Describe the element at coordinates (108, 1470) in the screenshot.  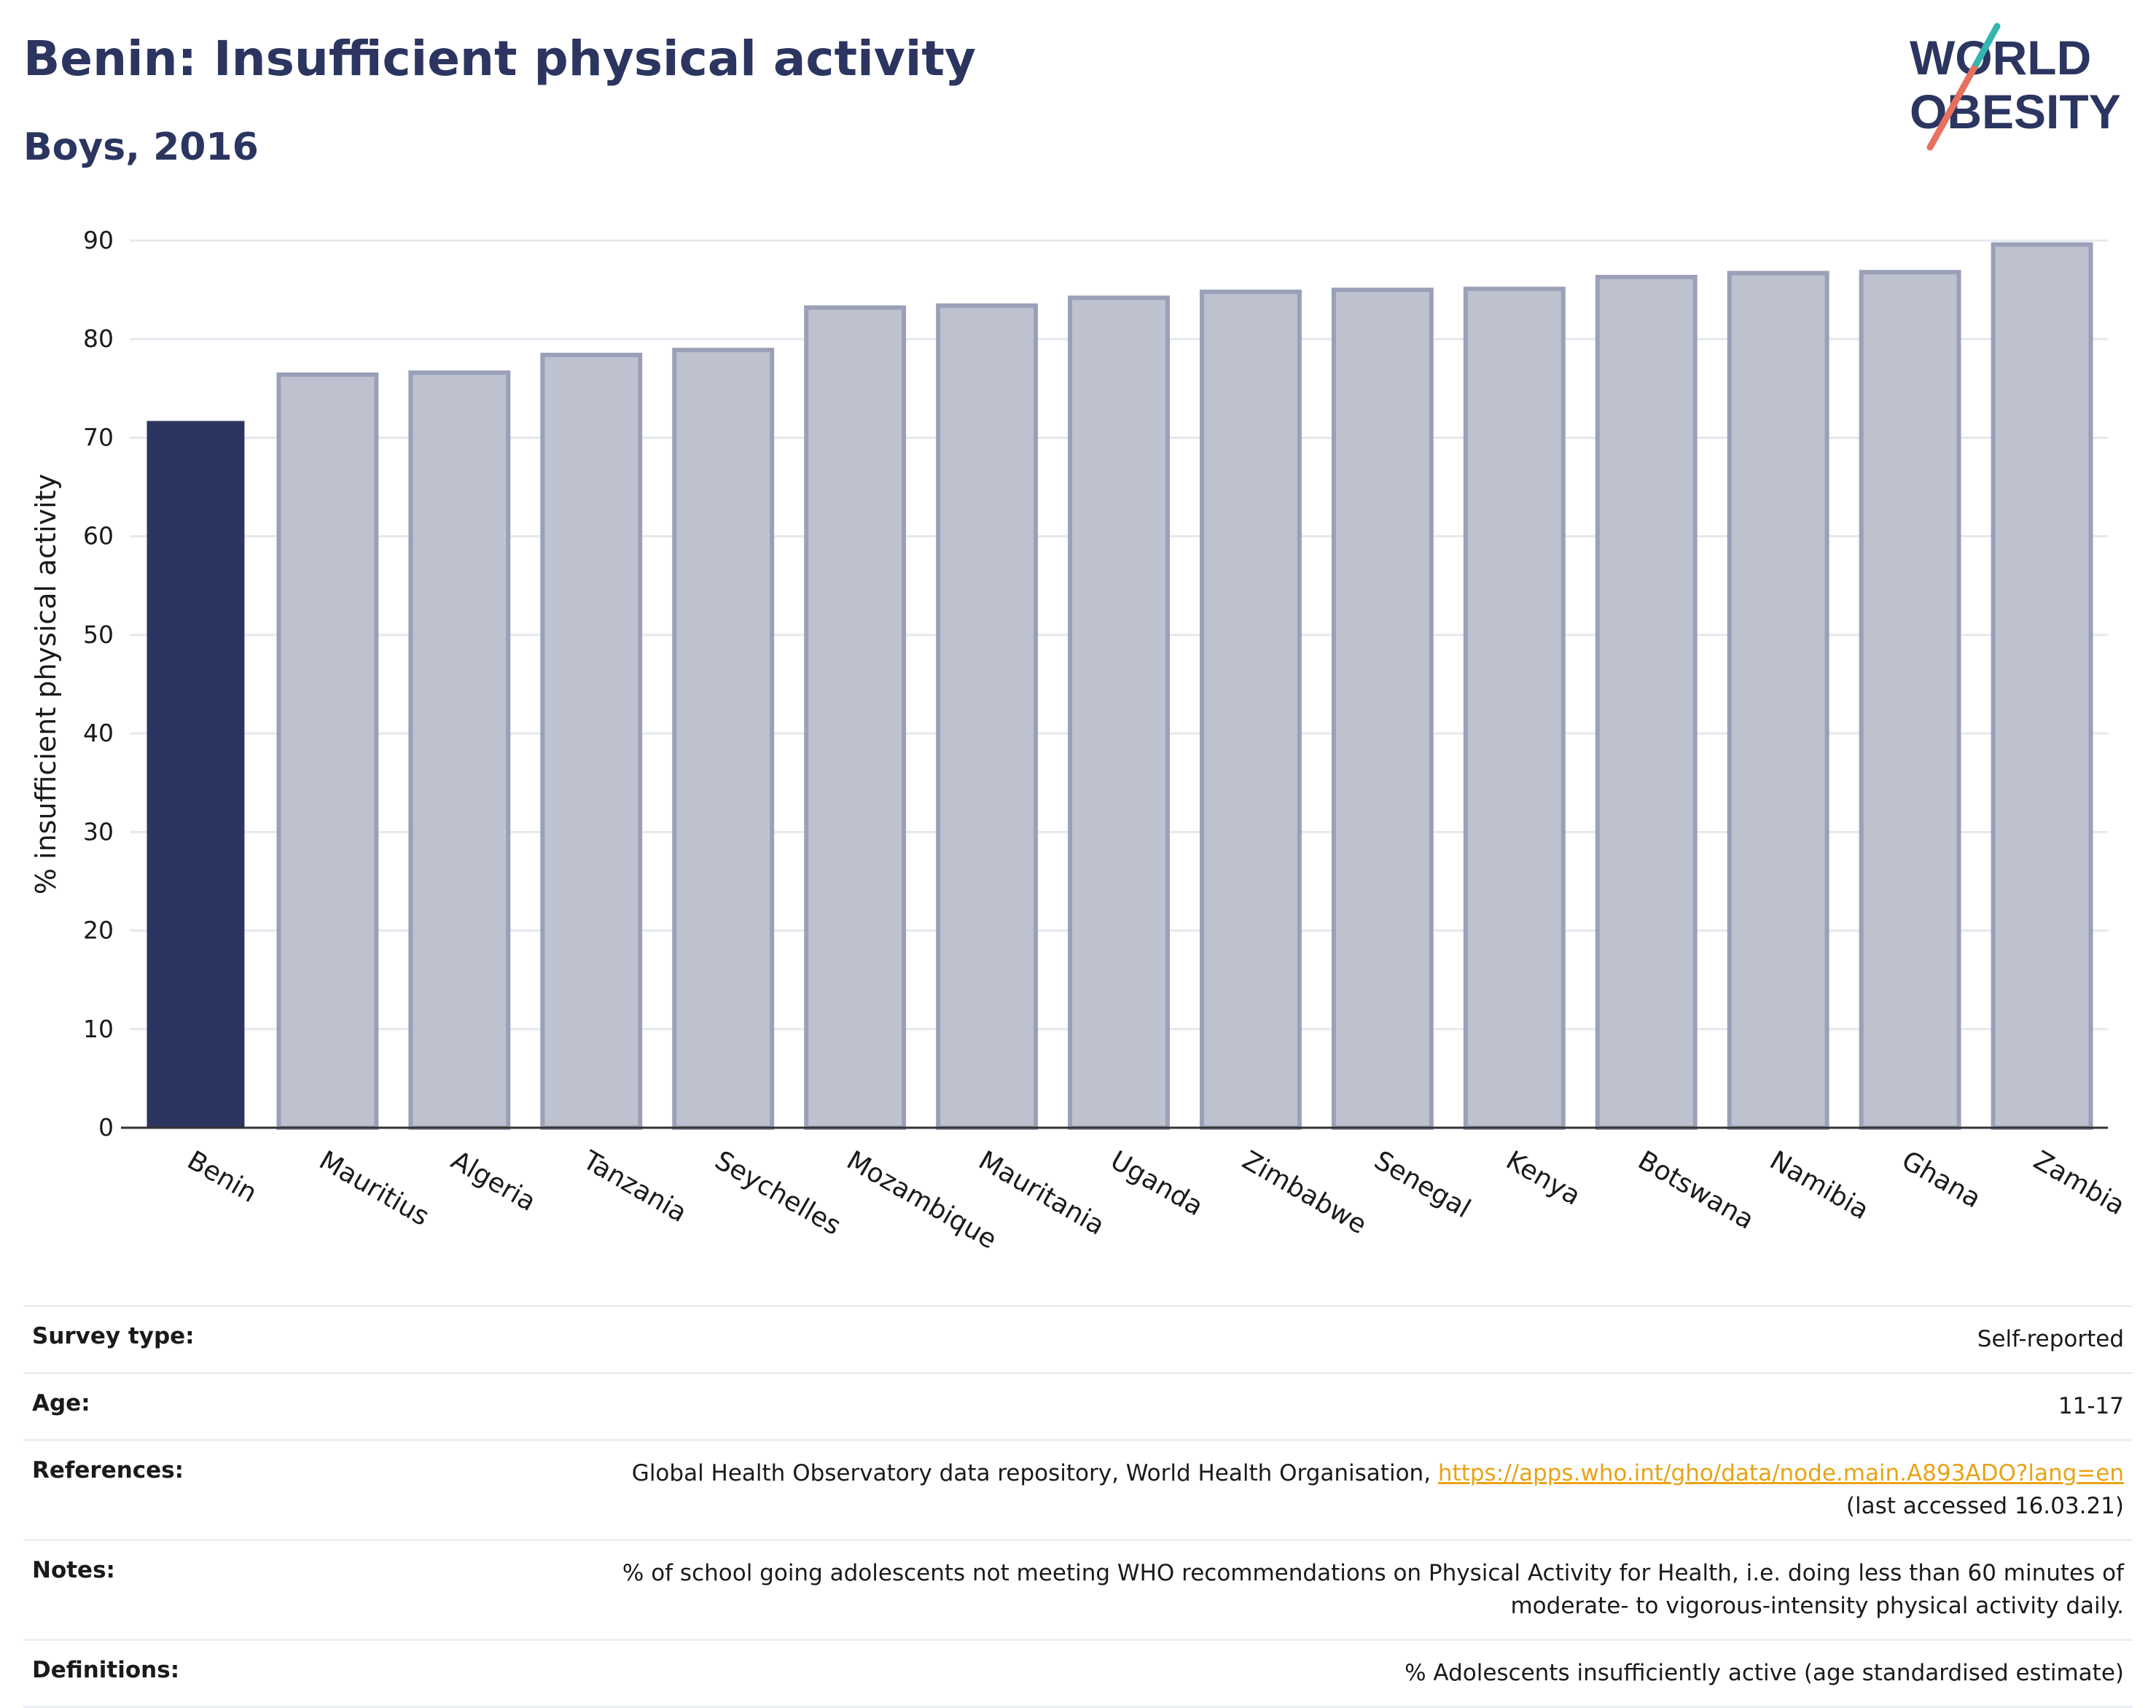
I see `info-label: References:` at that location.